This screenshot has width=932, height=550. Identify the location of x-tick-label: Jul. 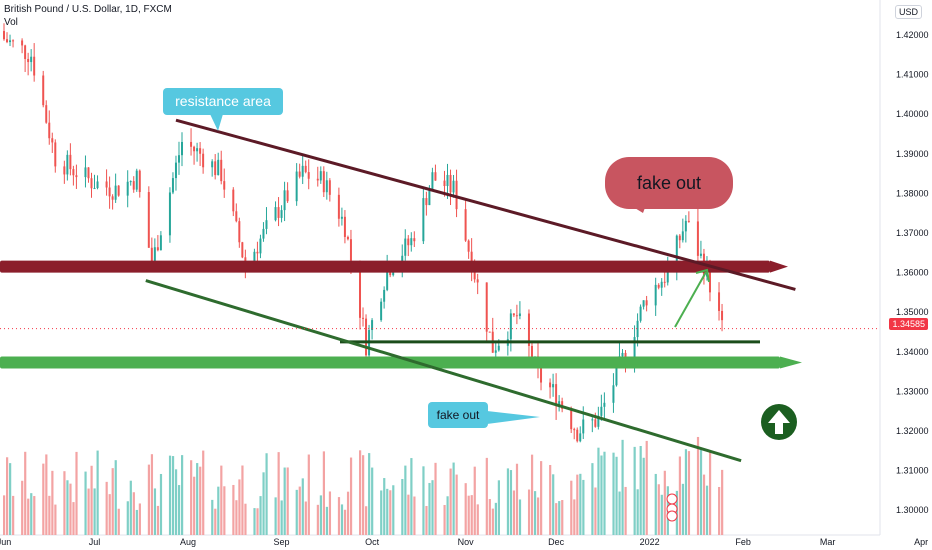
(95, 542).